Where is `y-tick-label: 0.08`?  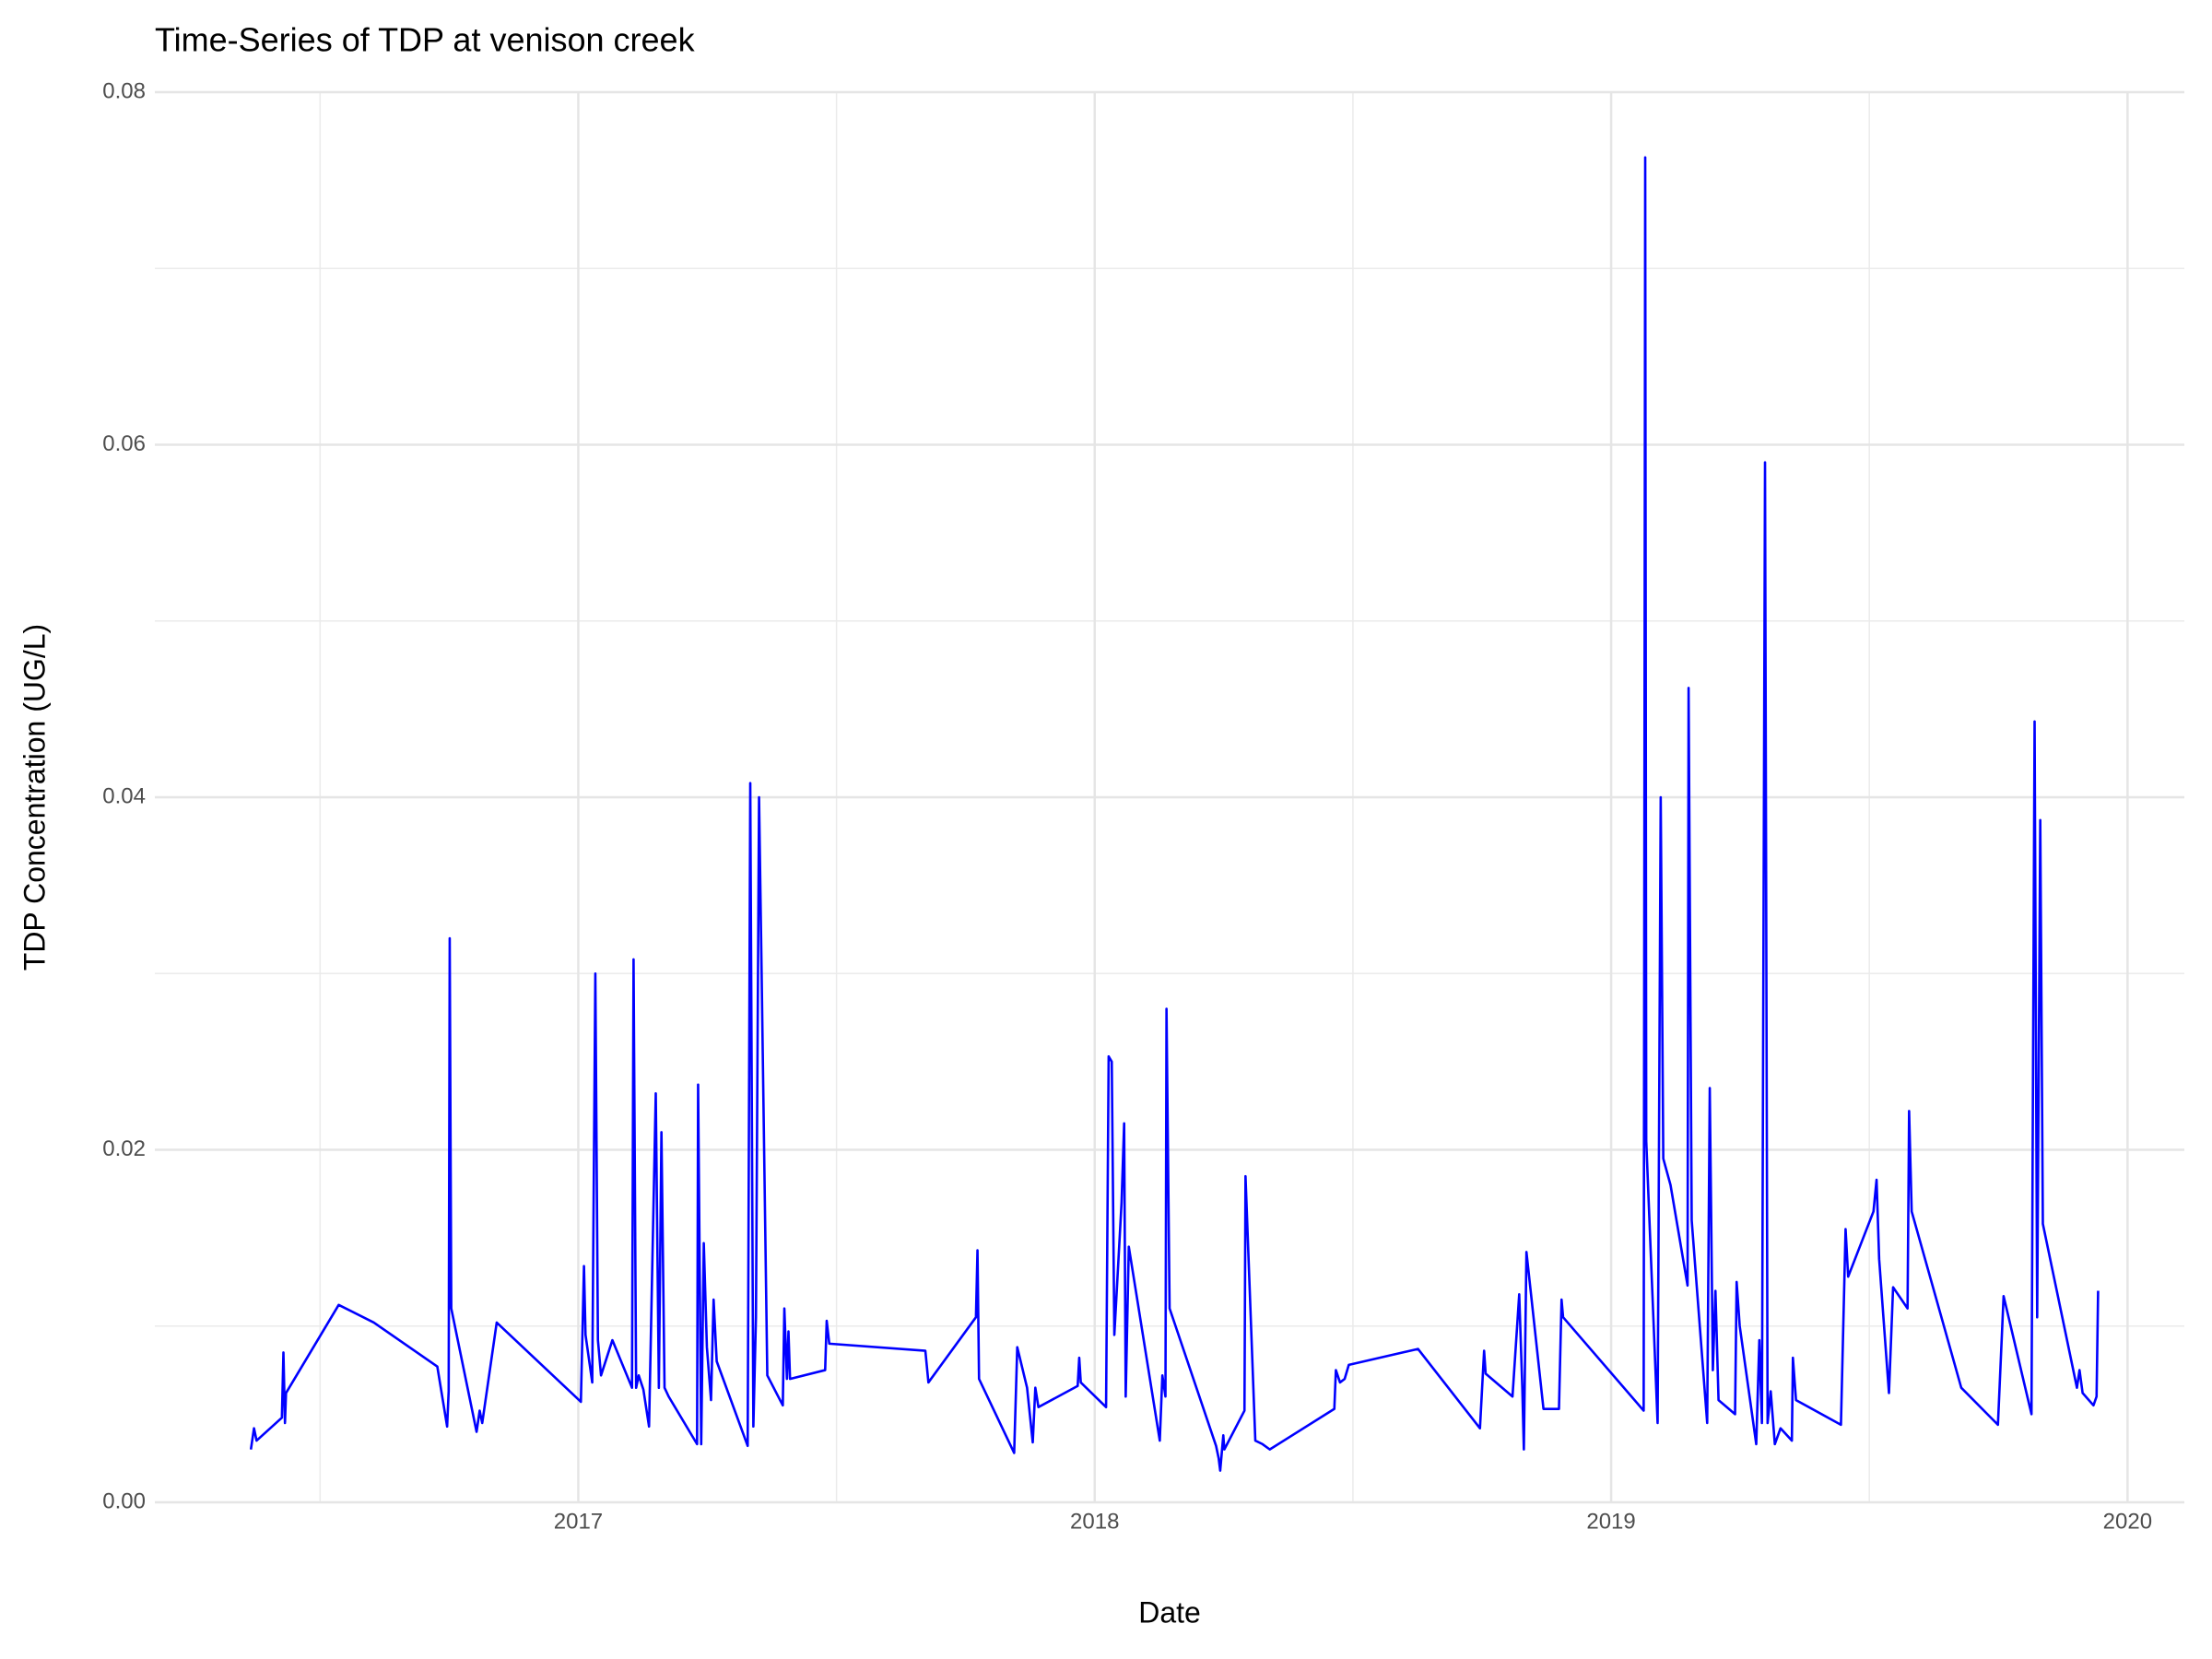 y-tick-label: 0.08 is located at coordinates (124, 90).